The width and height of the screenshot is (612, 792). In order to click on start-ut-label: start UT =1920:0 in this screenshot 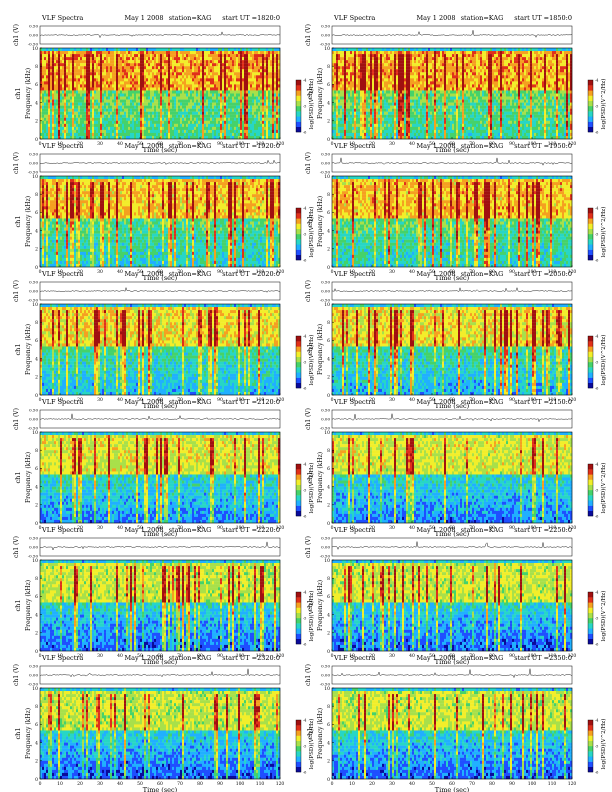, I will do `click(251, 146)`.